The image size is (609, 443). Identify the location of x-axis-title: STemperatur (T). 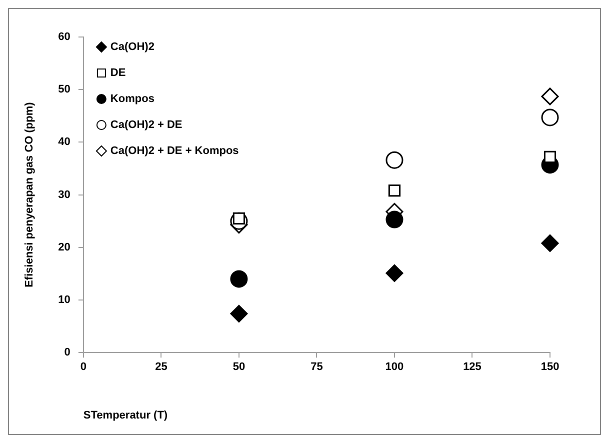
(125, 415).